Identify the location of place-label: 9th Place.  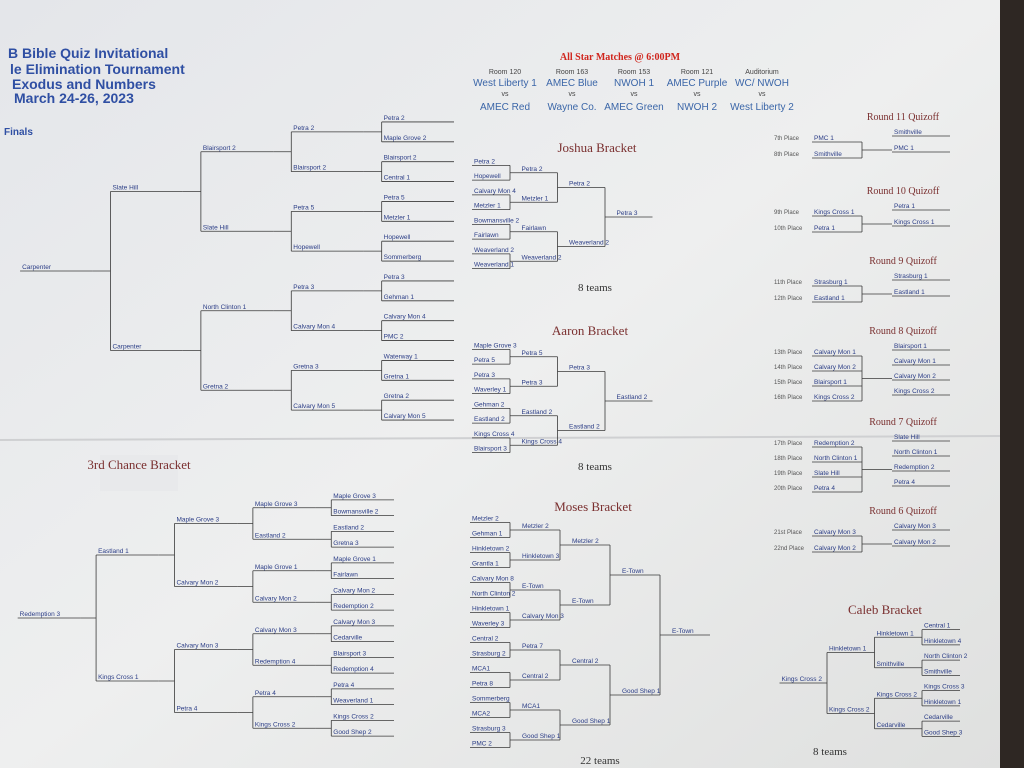
(787, 213).